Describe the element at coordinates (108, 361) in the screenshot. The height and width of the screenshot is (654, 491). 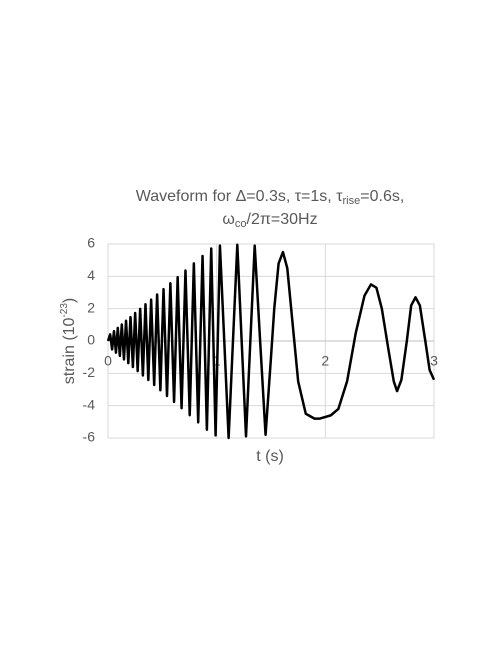
I see `x-tick-label: 0` at that location.